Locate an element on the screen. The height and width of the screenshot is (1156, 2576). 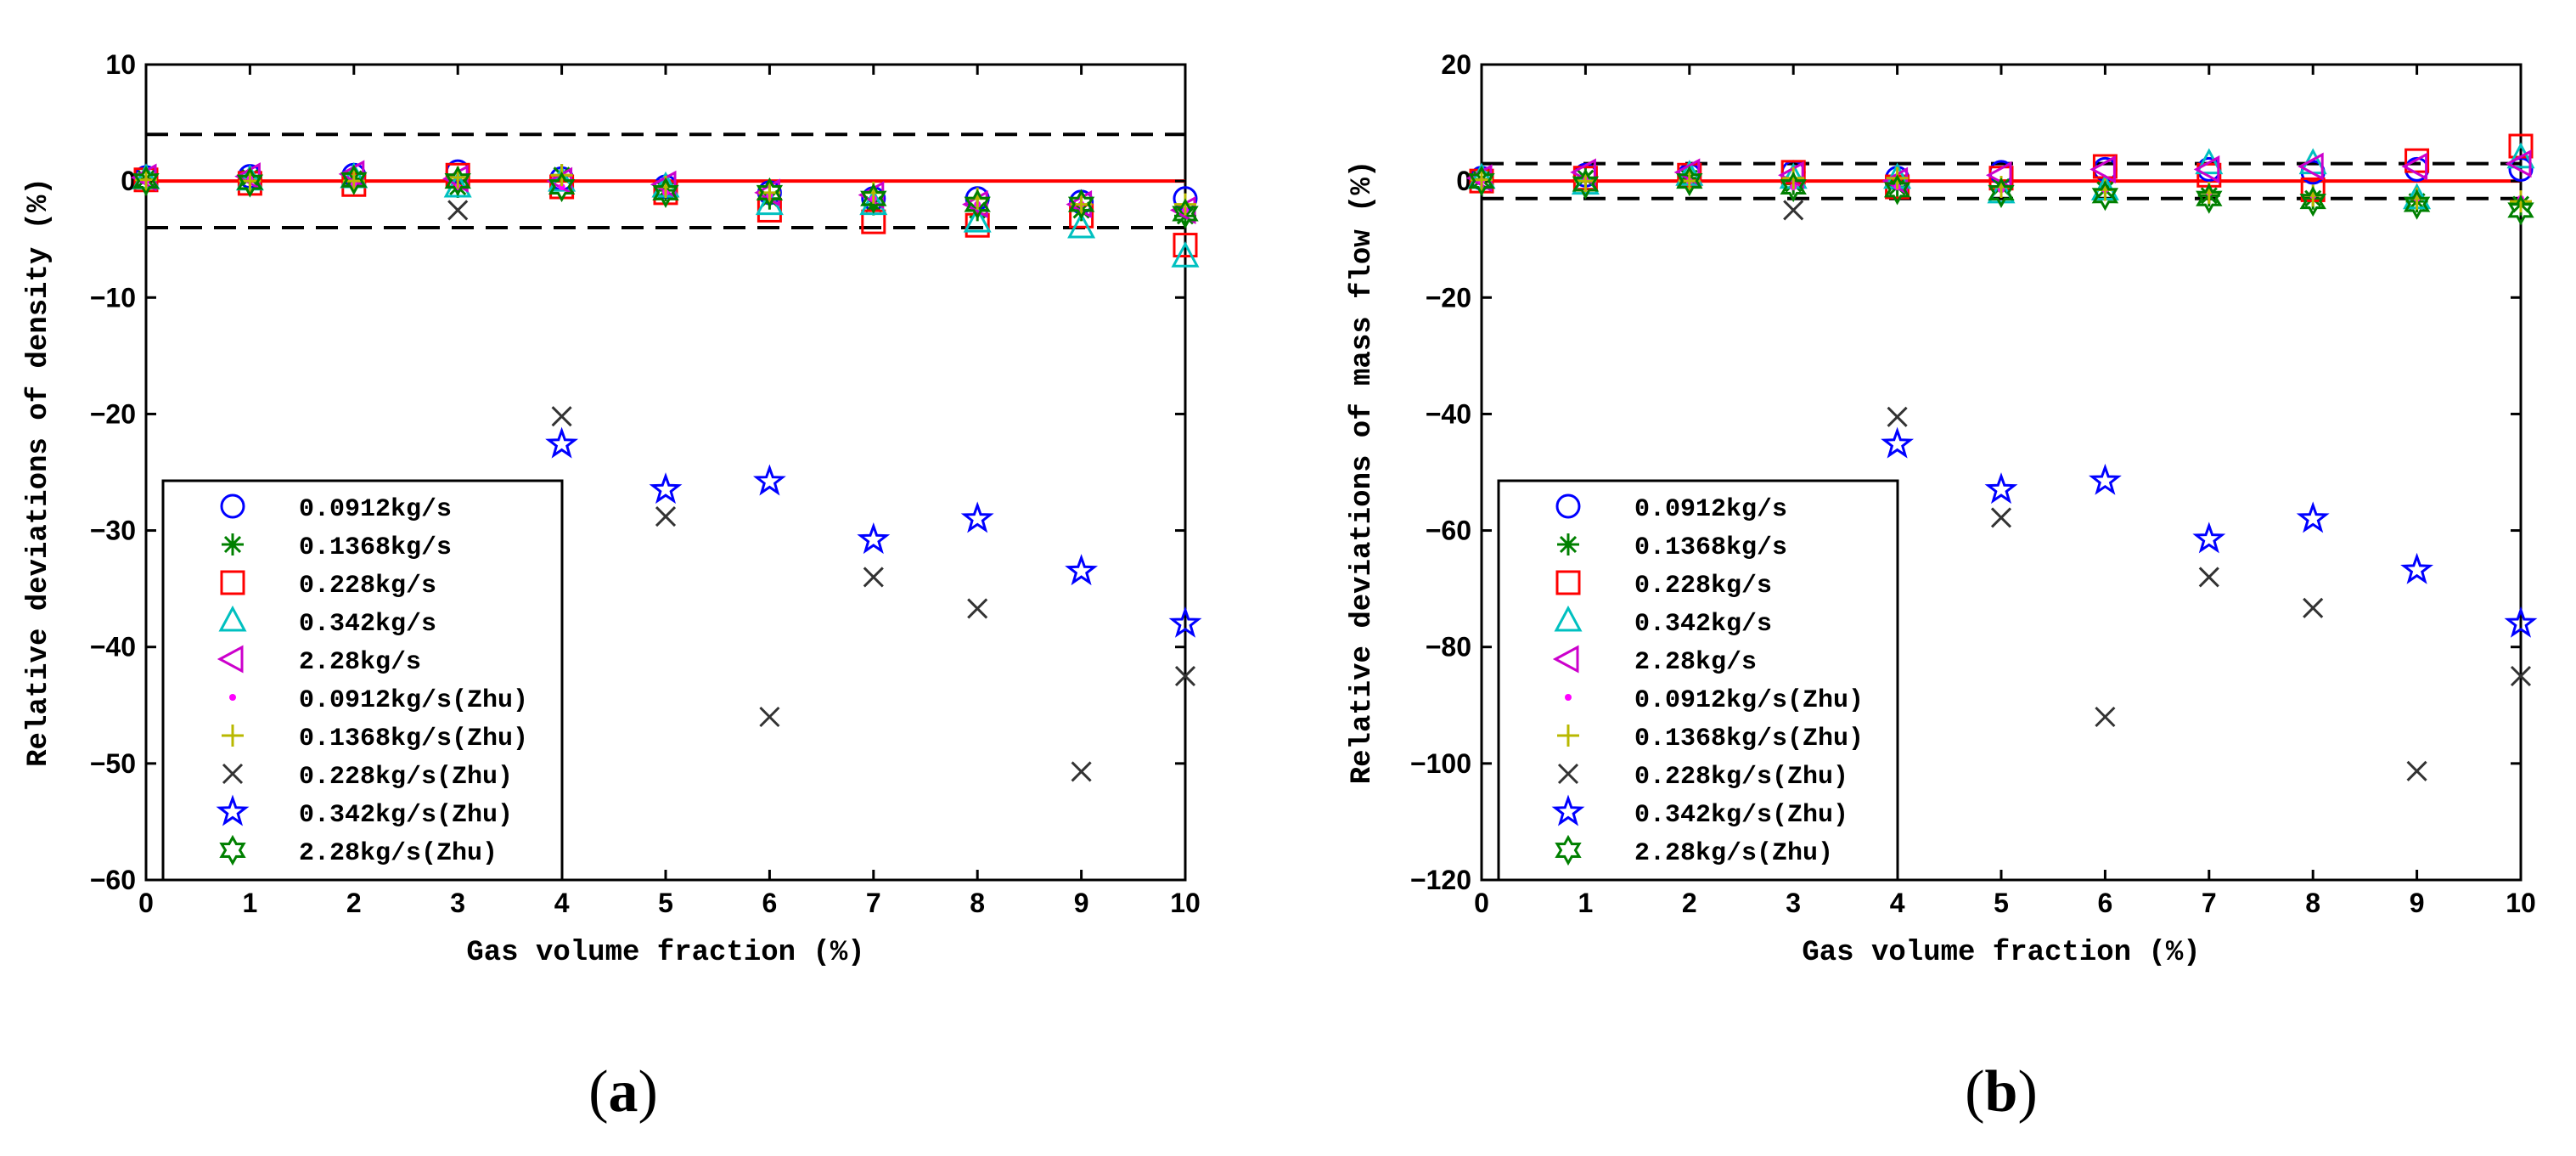
panel-a-x-tick-label: 3 is located at coordinates (457, 903).